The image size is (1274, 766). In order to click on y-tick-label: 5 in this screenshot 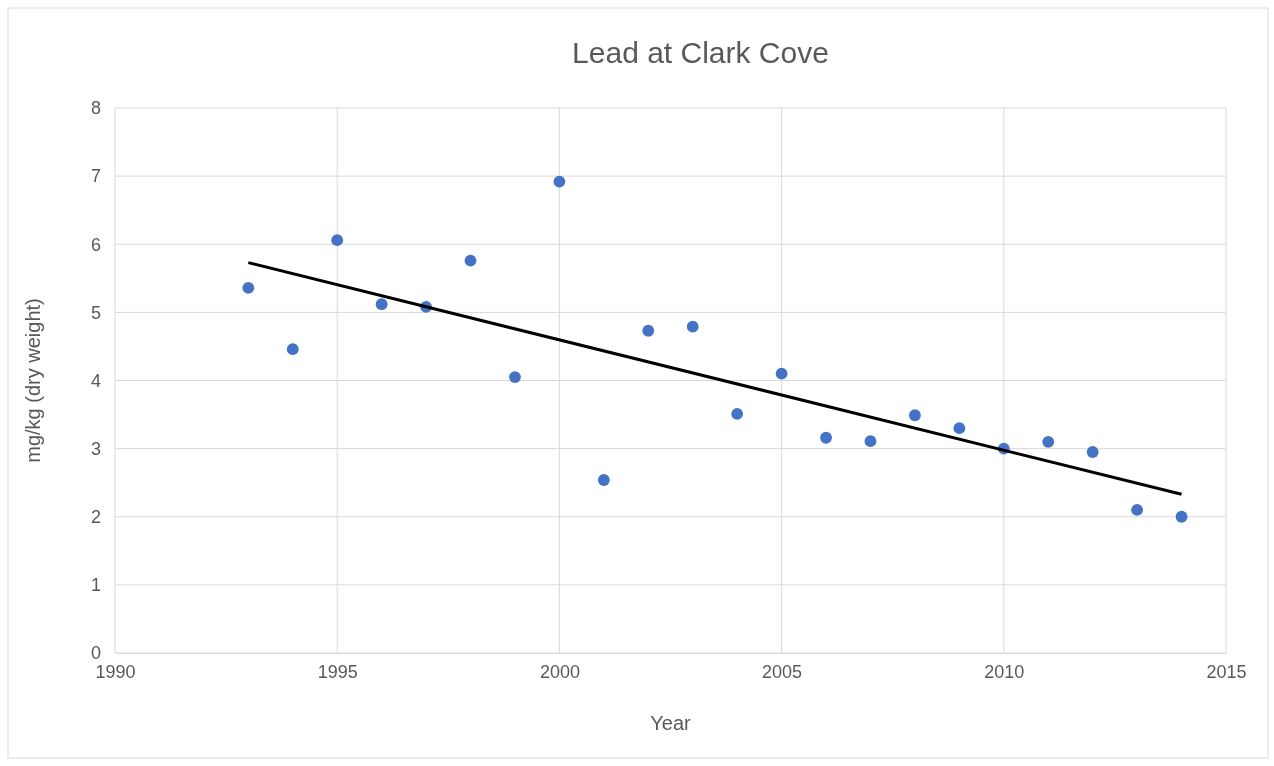, I will do `click(95, 312)`.